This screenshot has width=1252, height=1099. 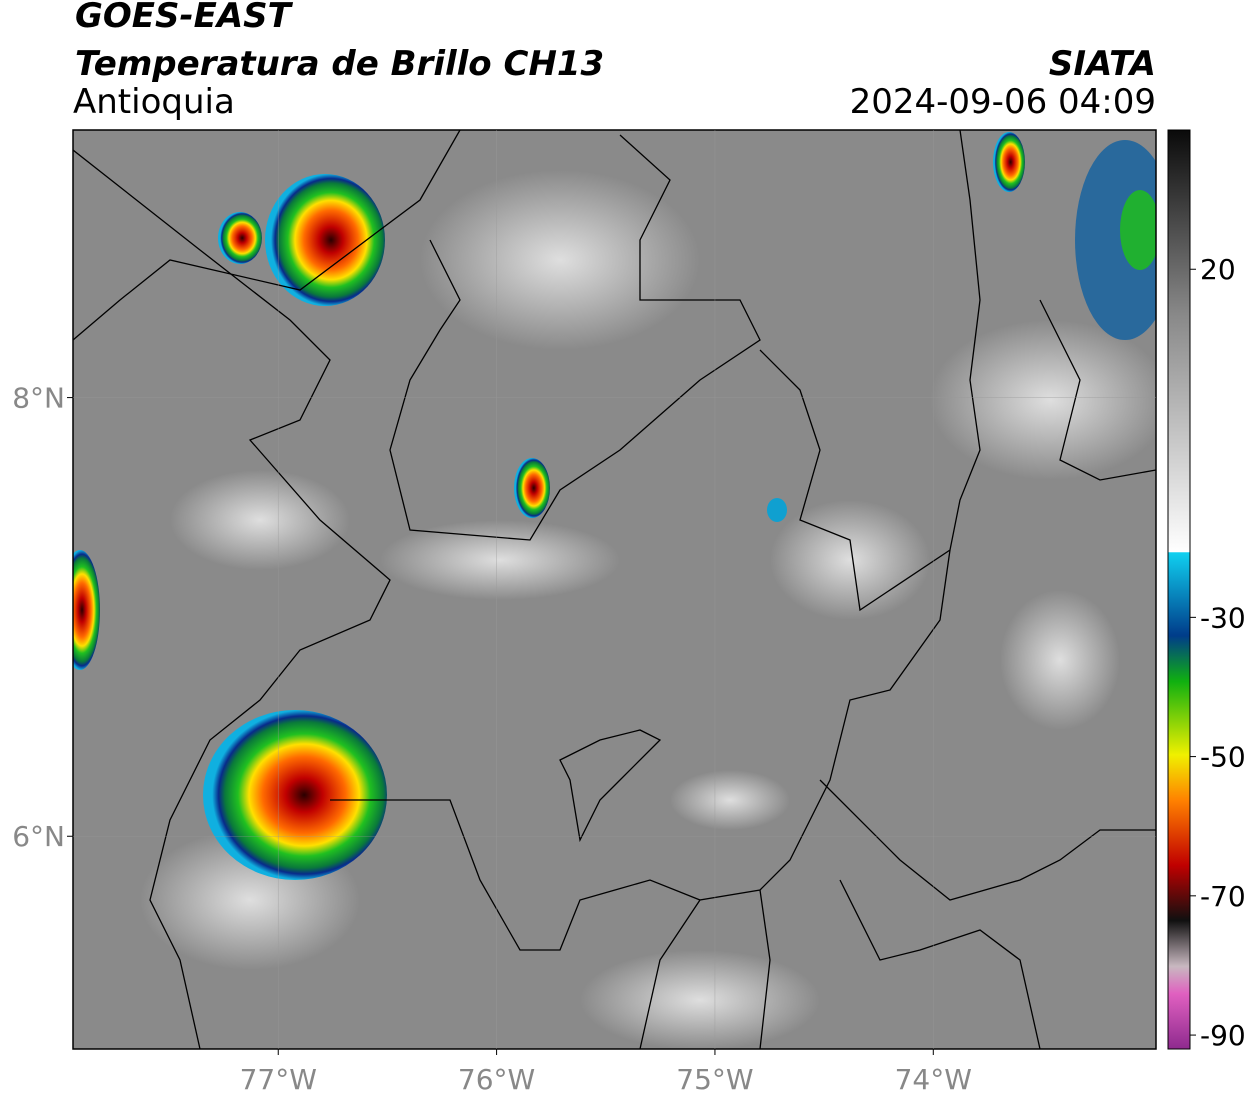 I want to click on colorbar-tick-label: -70, so click(x=1223, y=896).